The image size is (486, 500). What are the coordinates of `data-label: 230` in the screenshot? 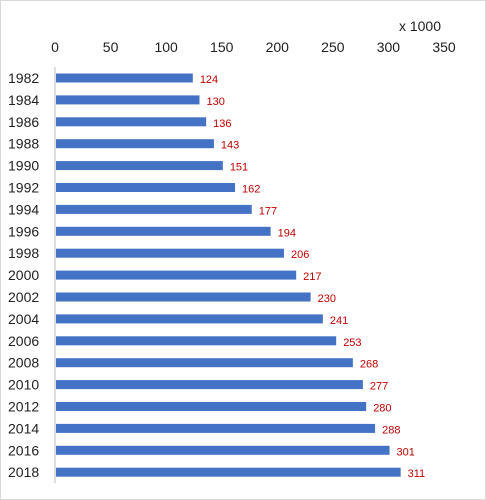 It's located at (327, 299).